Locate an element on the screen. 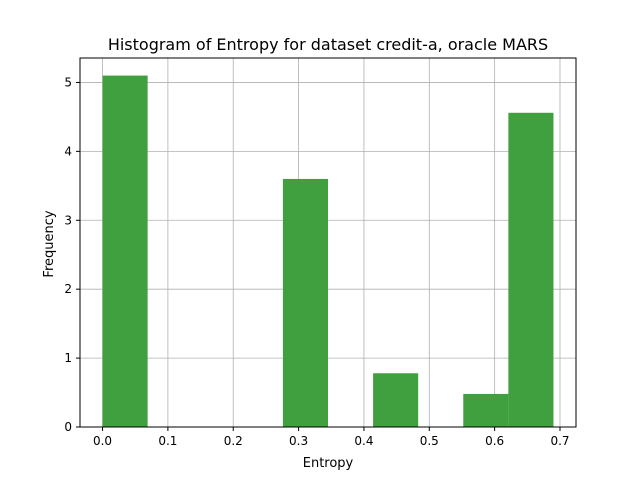 The width and height of the screenshot is (640, 480). x-tick-label: 0.4 is located at coordinates (363, 441).